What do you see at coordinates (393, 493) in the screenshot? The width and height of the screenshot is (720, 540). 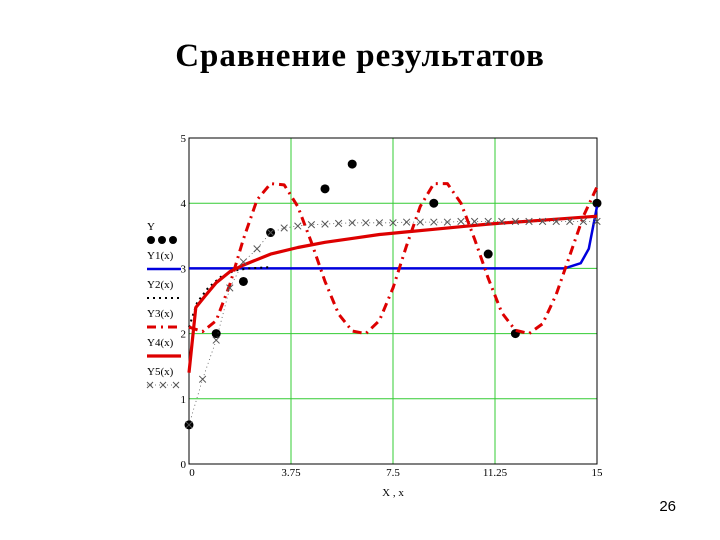 I see `x-axis-label: X , x` at bounding box center [393, 493].